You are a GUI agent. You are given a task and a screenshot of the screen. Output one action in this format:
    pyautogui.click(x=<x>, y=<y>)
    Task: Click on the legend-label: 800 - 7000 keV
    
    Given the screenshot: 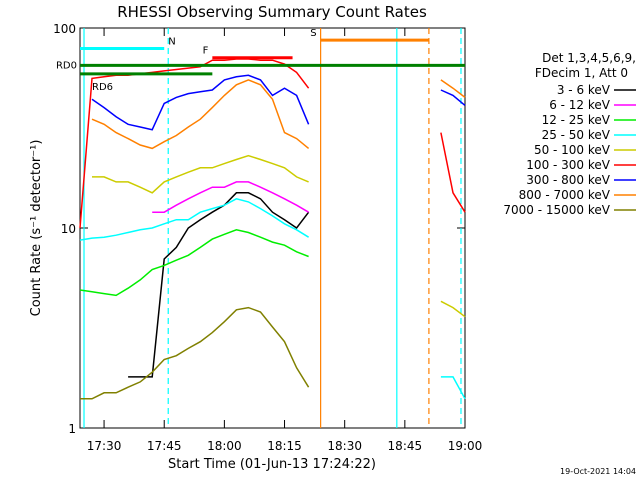 What is the action you would take?
    pyautogui.click(x=565, y=195)
    